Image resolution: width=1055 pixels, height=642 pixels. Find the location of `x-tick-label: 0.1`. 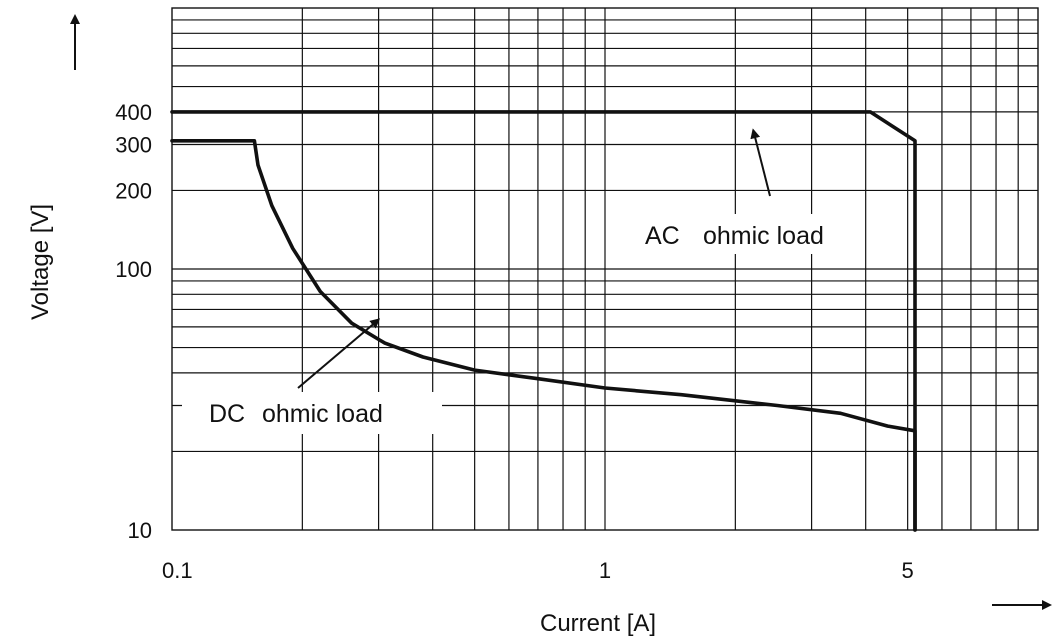

x-tick-label: 0.1 is located at coordinates (177, 570).